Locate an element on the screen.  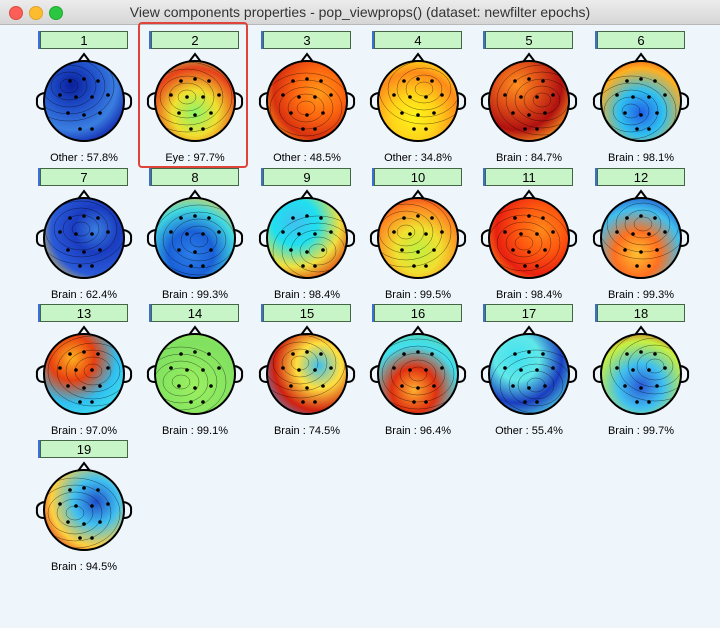
component-button-6: 6 is located at coordinates (640, 40).